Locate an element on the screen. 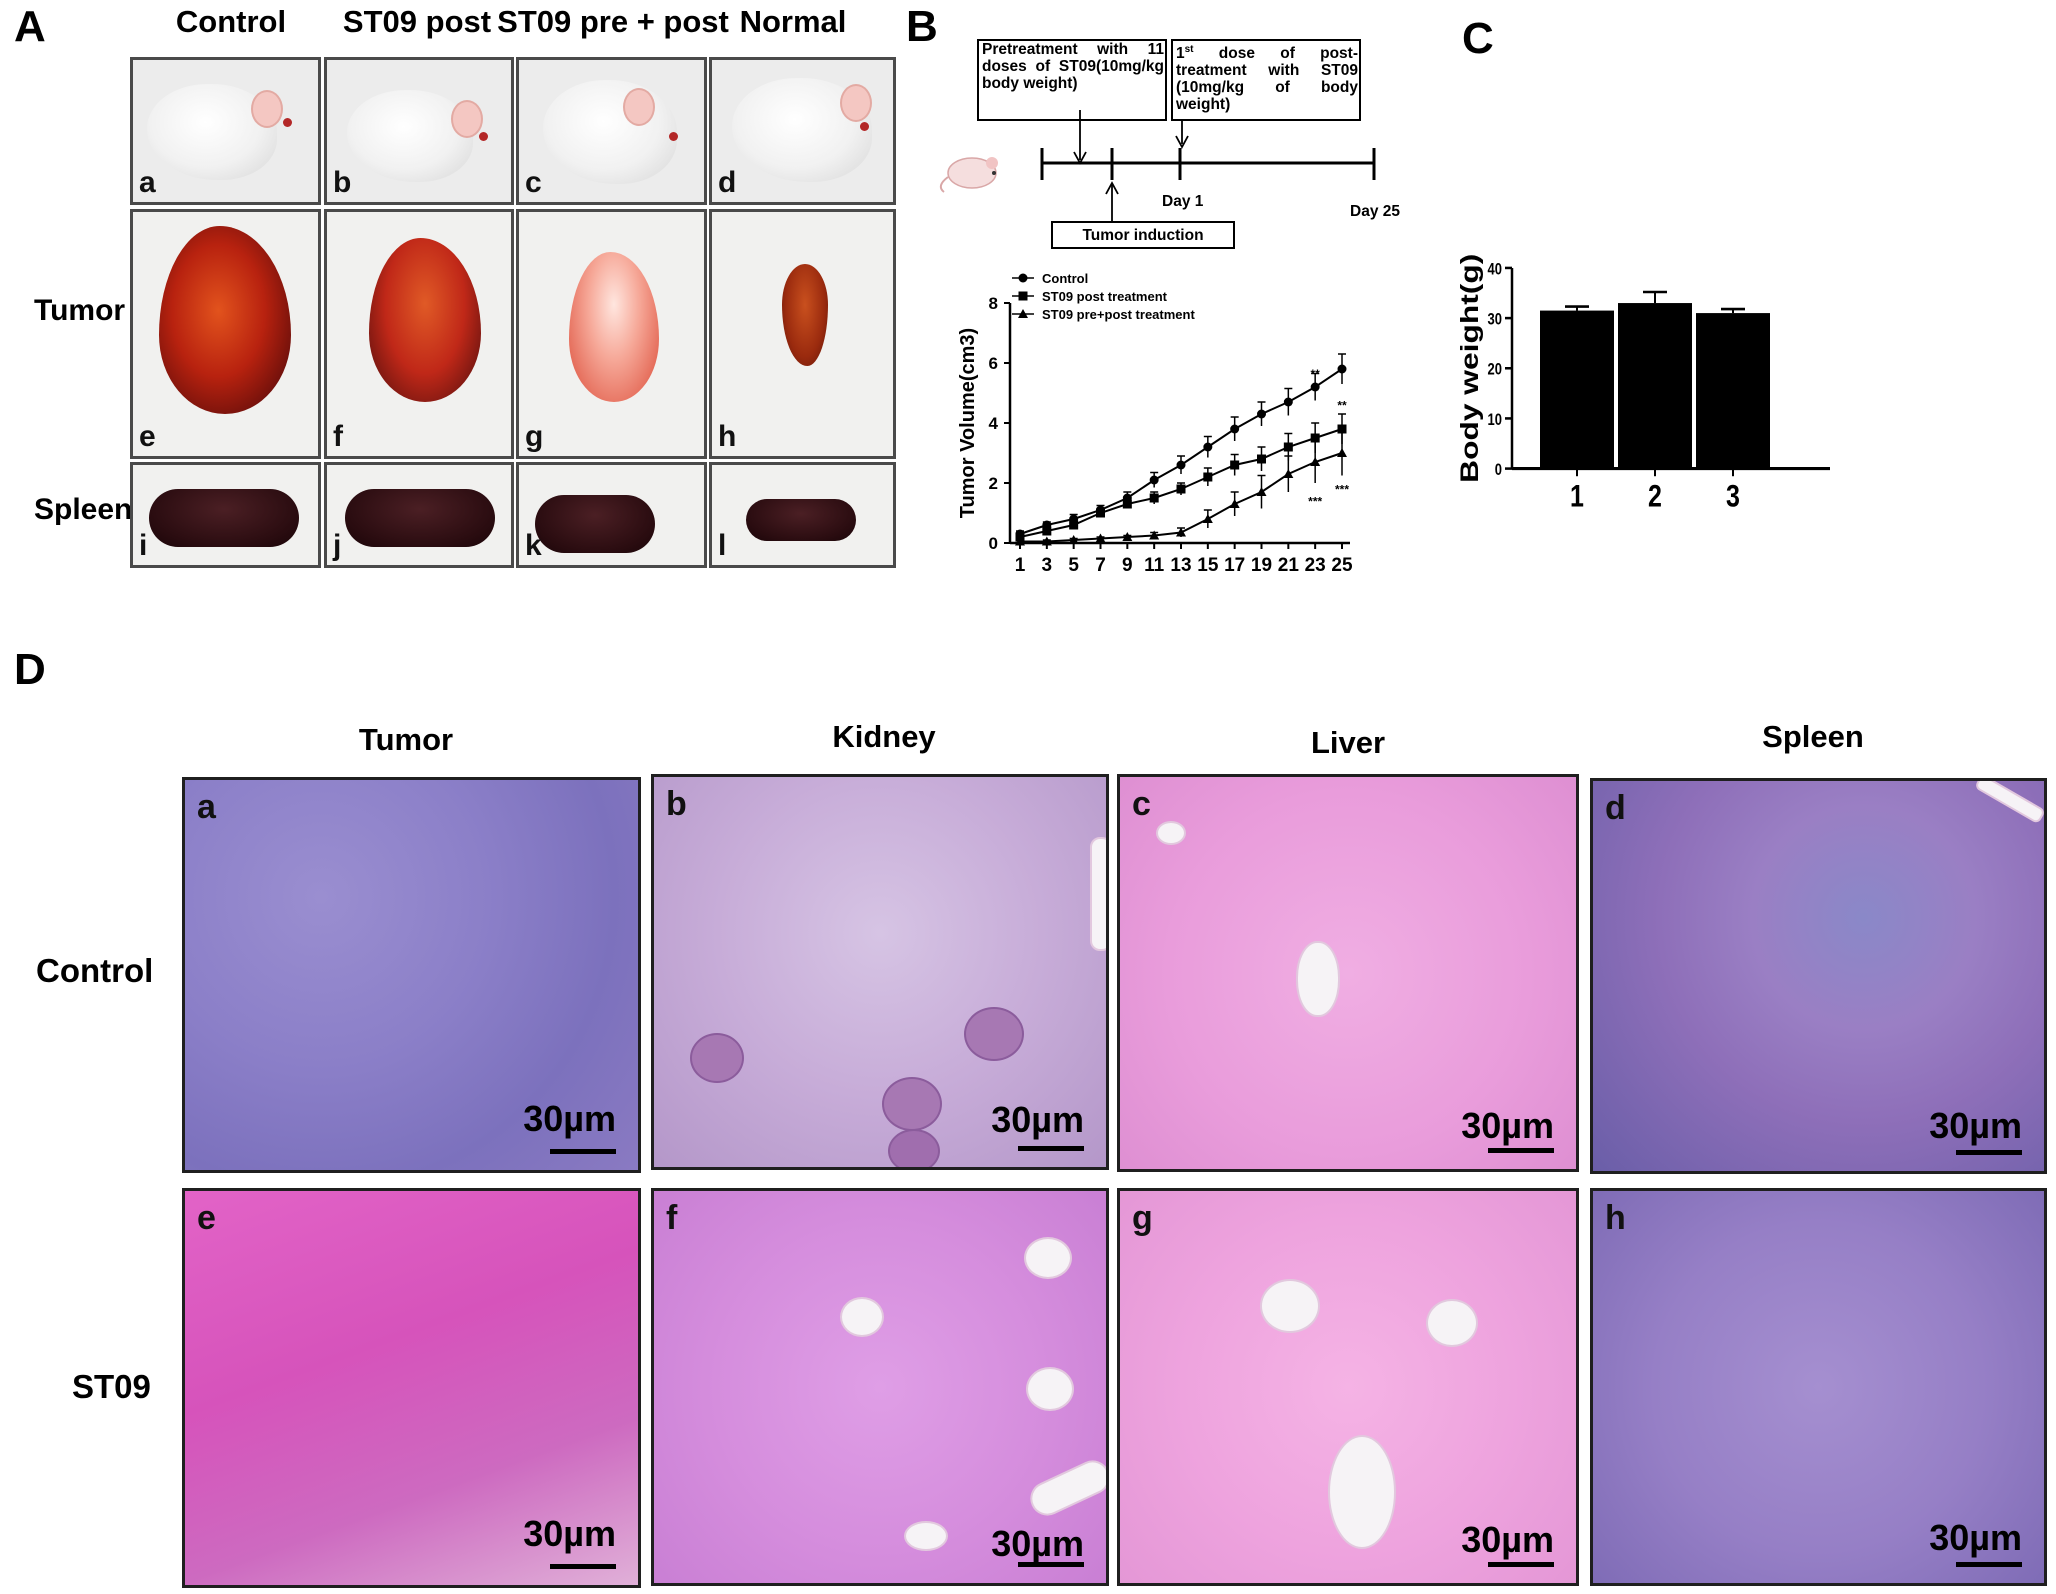  line-x-tick-label: 7 is located at coordinates (1100, 565).